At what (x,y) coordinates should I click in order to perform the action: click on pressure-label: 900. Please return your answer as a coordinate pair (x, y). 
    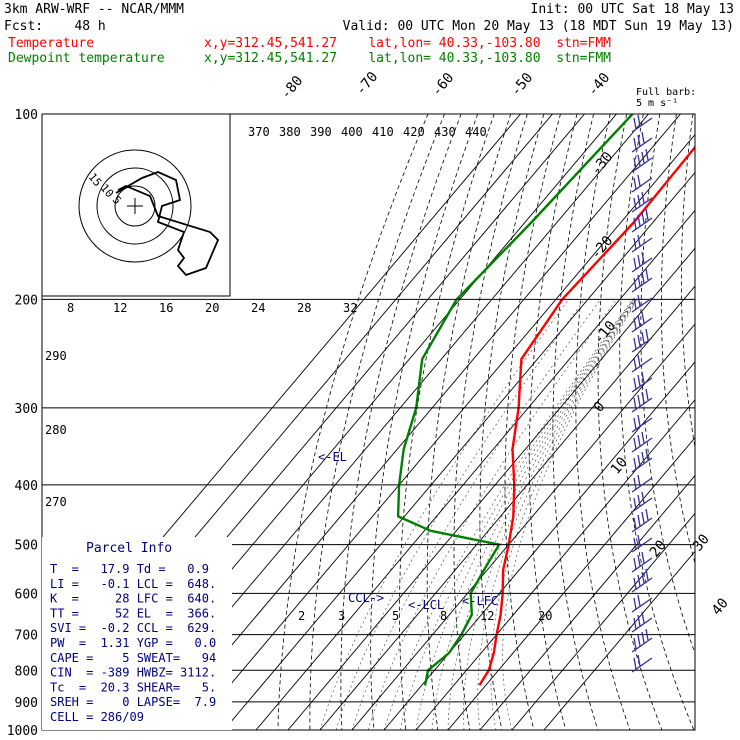
    Looking at the image, I should click on (26, 703).